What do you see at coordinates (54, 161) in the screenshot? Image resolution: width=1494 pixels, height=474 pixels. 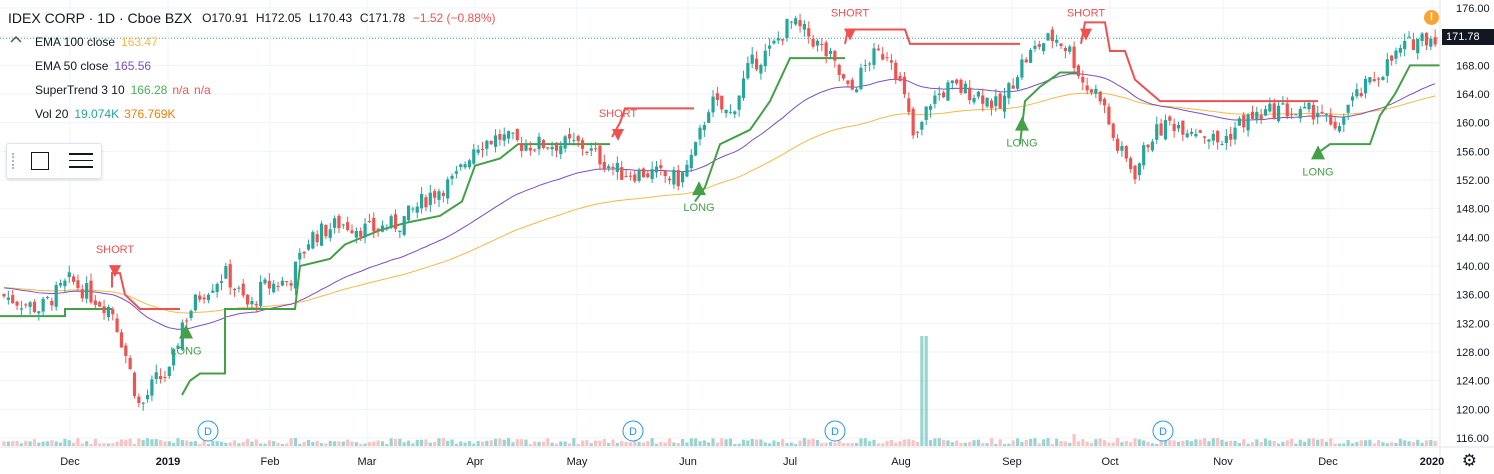 I see `drawing-toolbar` at bounding box center [54, 161].